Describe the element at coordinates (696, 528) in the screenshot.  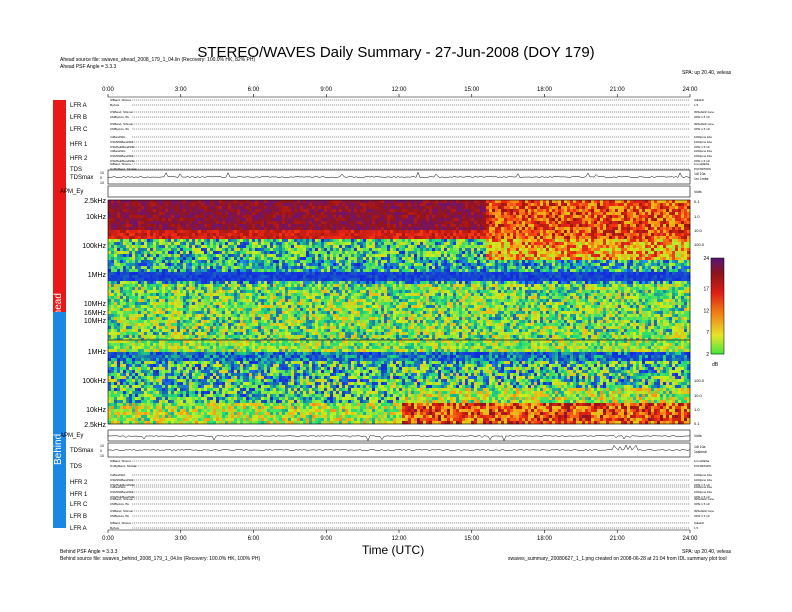
I see `row-right-label: 1 5` at that location.